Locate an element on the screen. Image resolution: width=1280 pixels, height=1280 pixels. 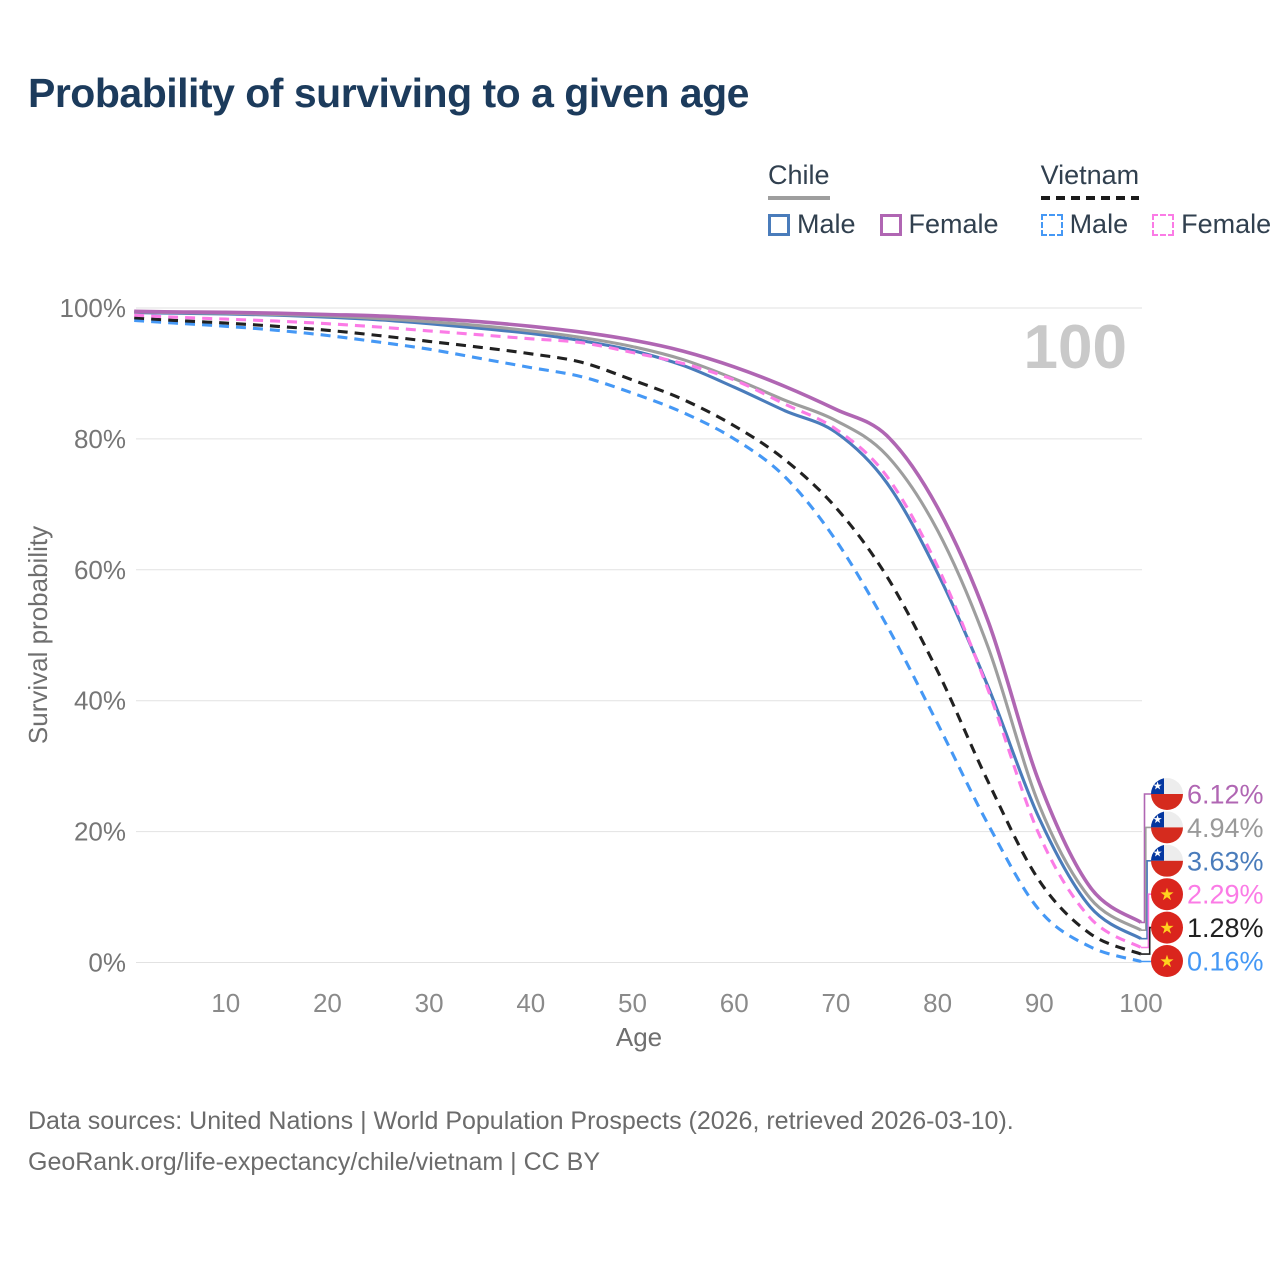
legend-chile-female-label: Female is located at coordinates (953, 224).